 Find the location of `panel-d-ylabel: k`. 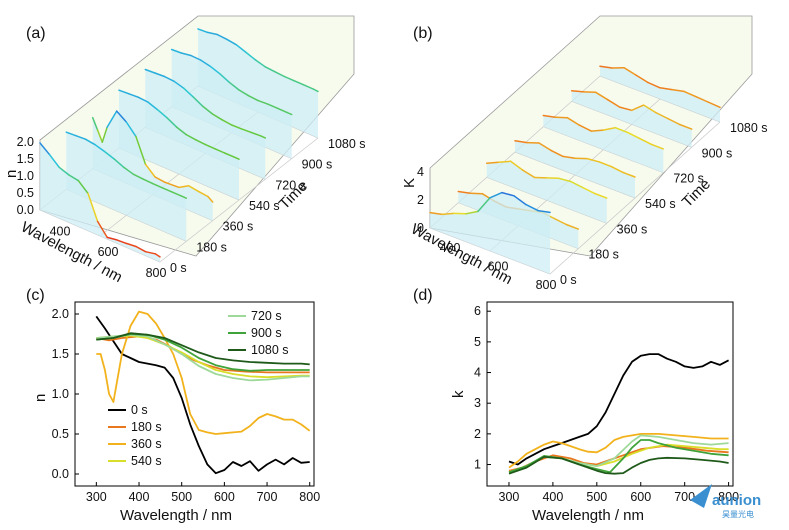

panel-d-ylabel: k is located at coordinates (458, 394).